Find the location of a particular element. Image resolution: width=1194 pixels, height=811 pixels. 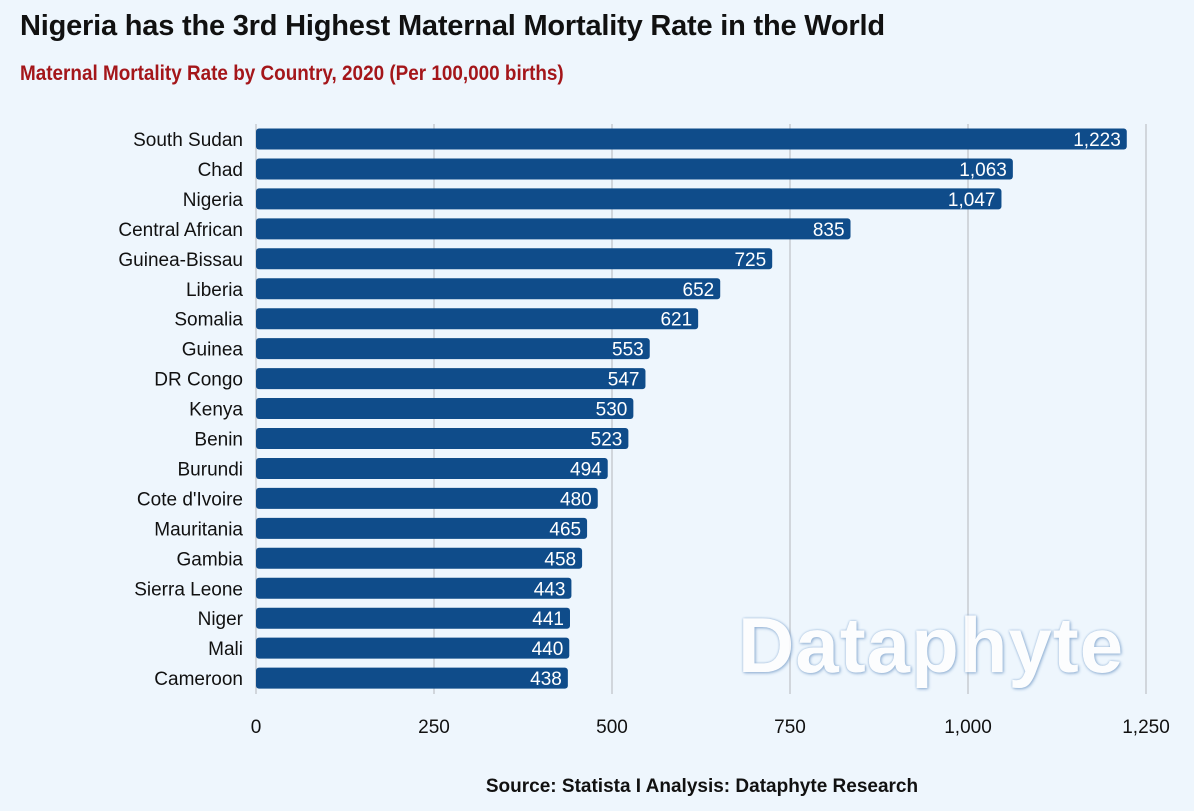

x-tick-label: 500 is located at coordinates (612, 727).